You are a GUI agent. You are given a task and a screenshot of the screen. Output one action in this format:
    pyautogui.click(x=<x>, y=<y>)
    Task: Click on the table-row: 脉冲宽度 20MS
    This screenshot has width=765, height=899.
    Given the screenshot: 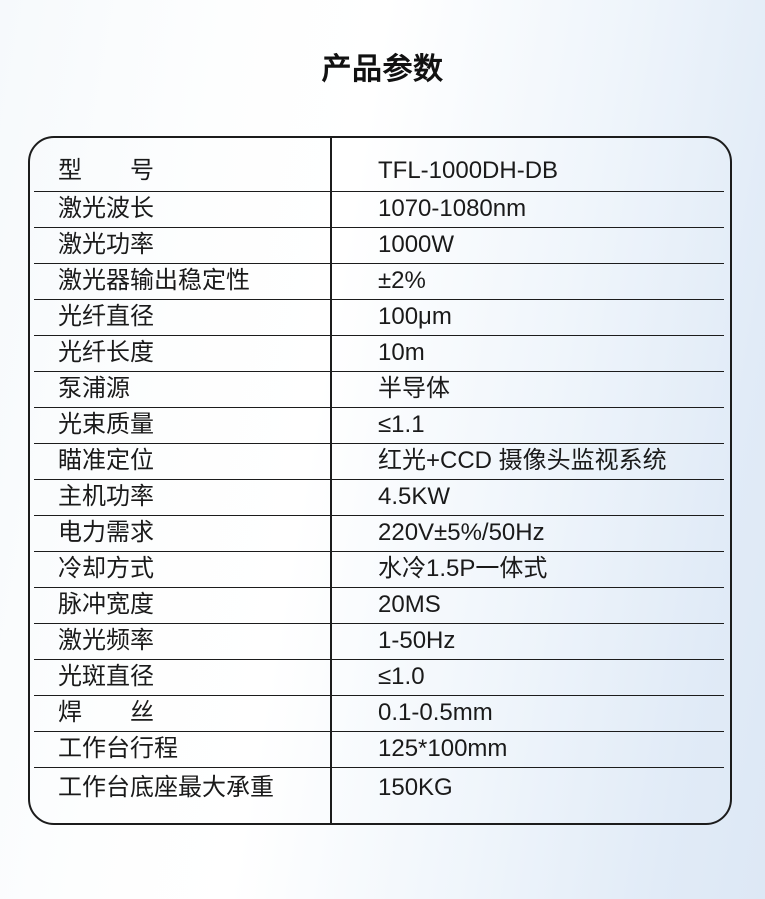 What is the action you would take?
    pyautogui.click(x=379, y=606)
    